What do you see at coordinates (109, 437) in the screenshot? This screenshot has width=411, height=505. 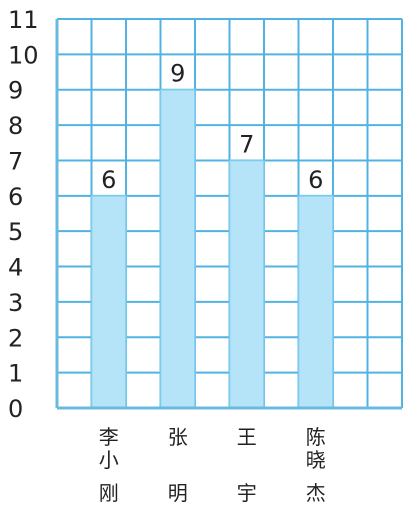 I see `category-label: 李` at bounding box center [109, 437].